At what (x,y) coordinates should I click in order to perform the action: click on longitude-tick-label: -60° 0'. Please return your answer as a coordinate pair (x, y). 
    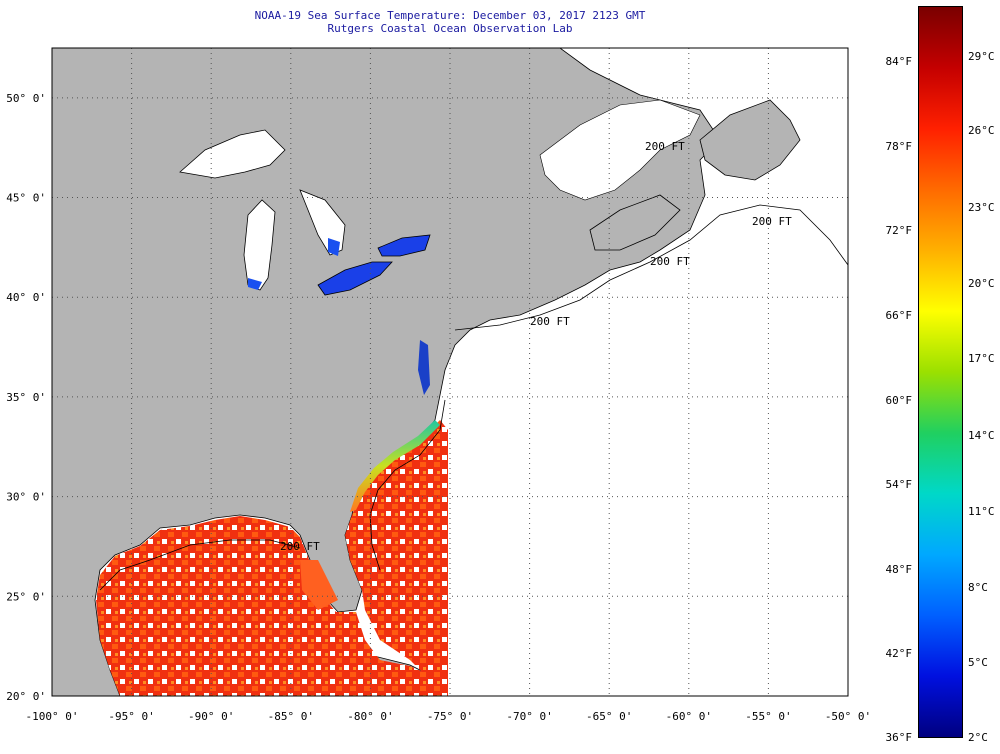
    Looking at the image, I should click on (689, 716).